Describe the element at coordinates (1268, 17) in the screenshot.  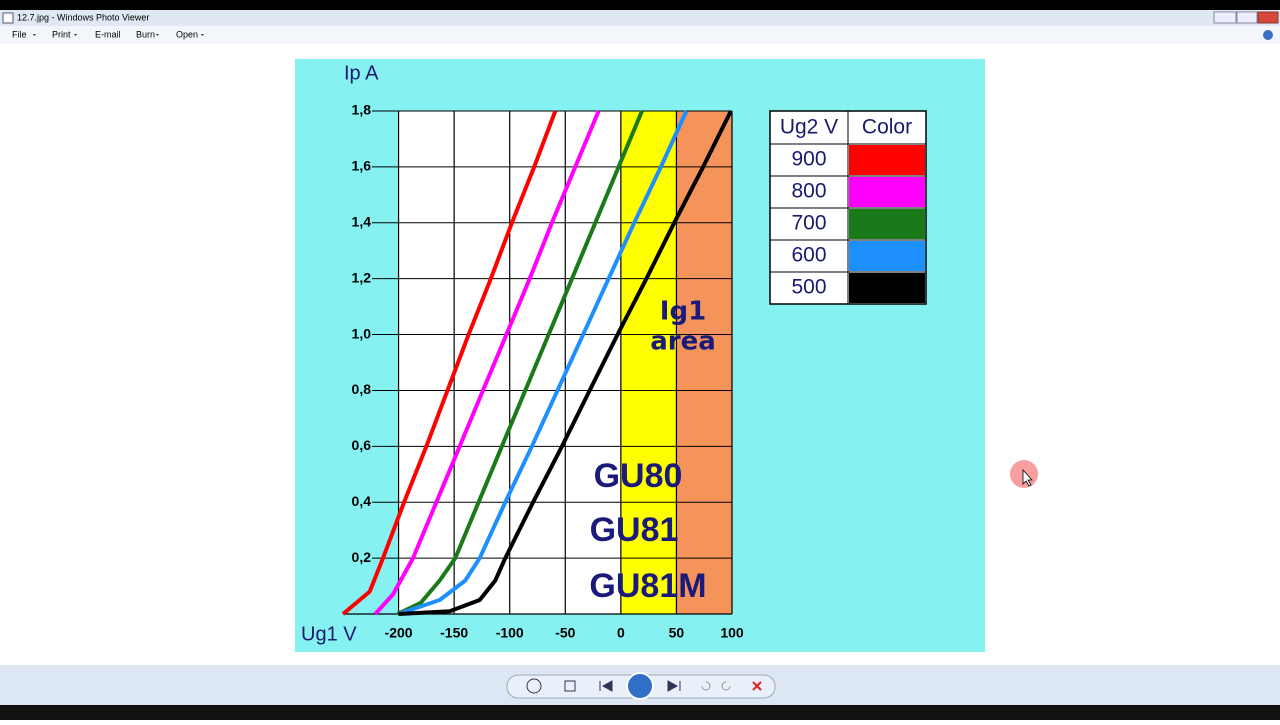
I see `close-button` at that location.